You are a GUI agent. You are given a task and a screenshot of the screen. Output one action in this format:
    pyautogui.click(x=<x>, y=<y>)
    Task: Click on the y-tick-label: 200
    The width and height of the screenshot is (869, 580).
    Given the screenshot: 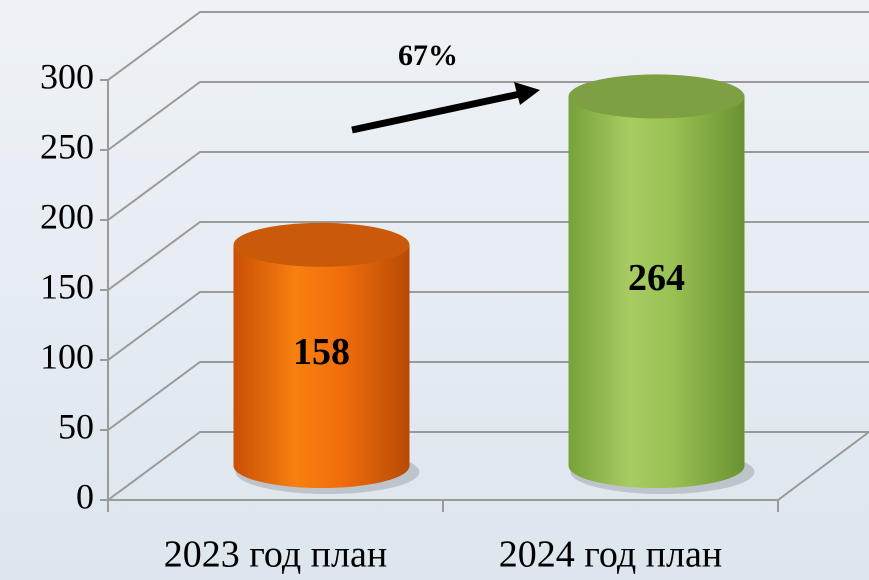 What is the action you would take?
    pyautogui.click(x=67, y=216)
    